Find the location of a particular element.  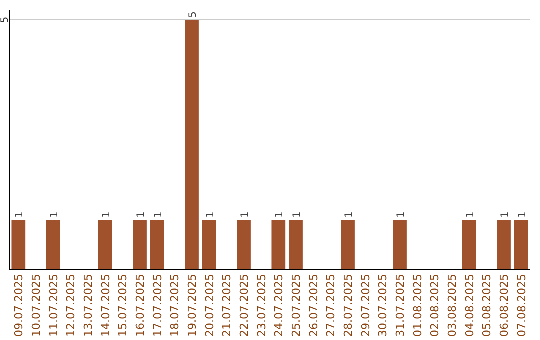

x-tick-label: 06.08.2025 is located at coordinates (504, 305).